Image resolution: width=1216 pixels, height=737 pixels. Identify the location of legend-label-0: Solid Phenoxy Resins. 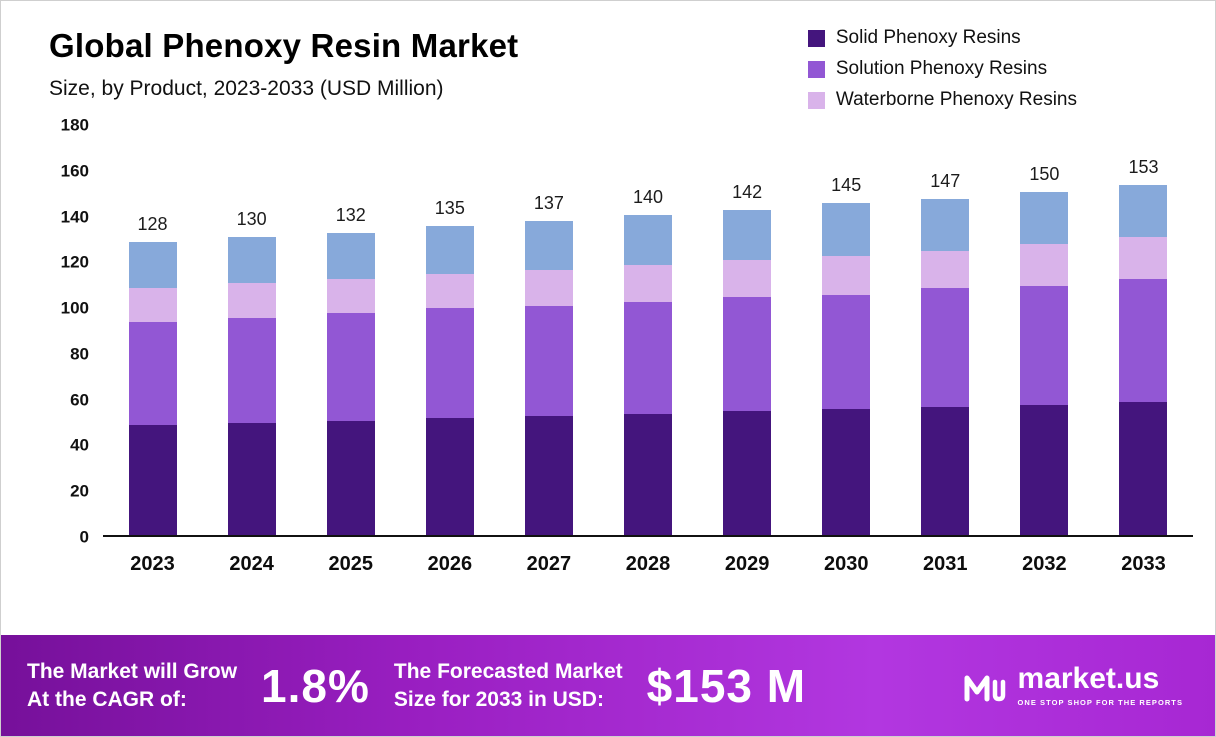
(928, 37).